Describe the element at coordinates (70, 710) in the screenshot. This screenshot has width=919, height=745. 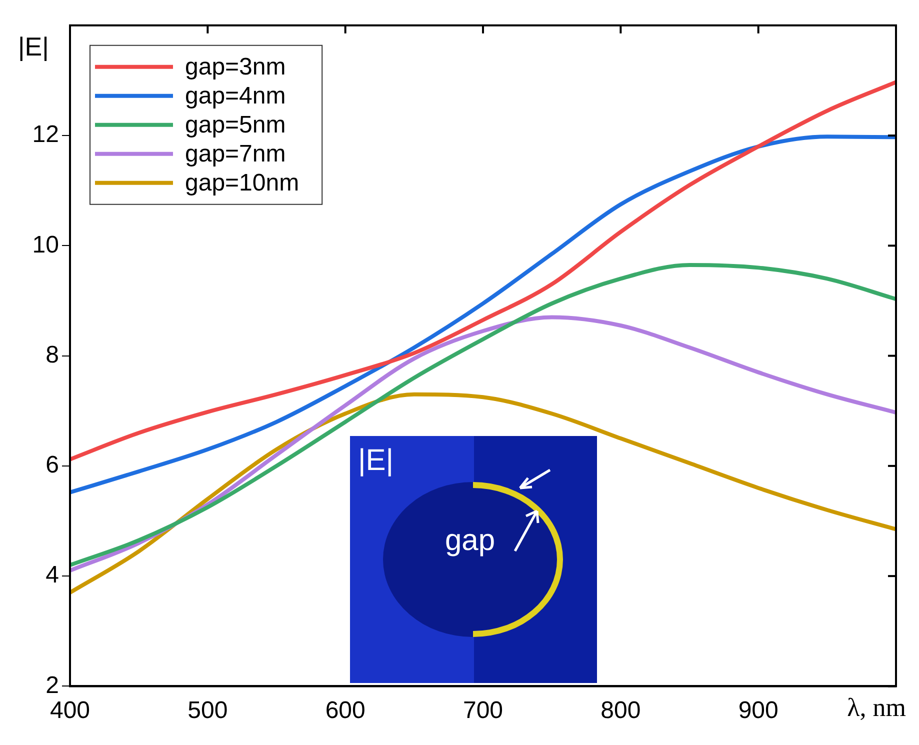
I see `x-tick-label: 400` at that location.